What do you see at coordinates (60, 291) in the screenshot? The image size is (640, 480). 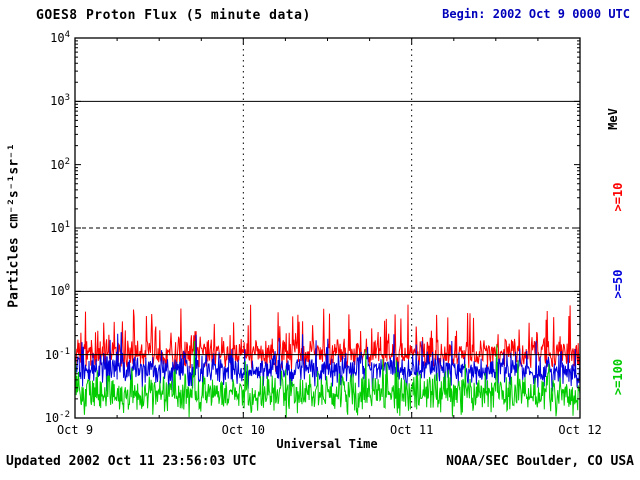 I see `y-tick-label: 10⁰` at bounding box center [60, 291].